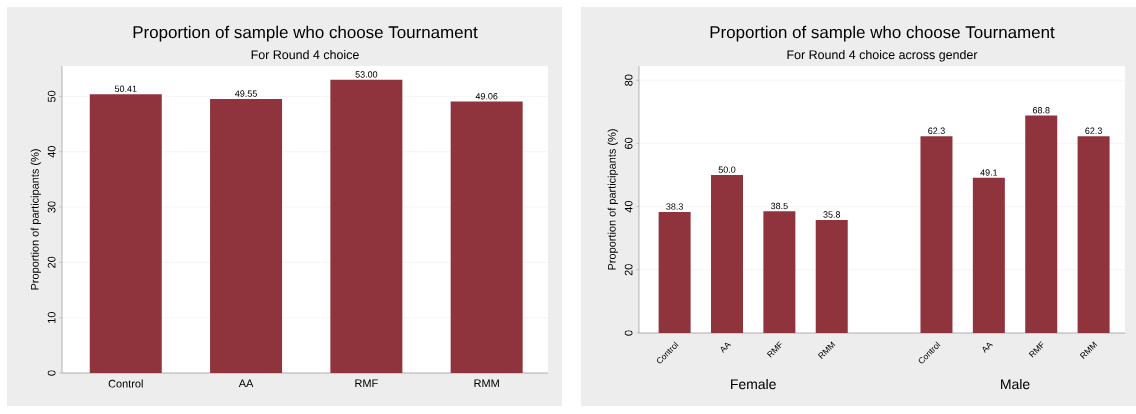 The width and height of the screenshot is (1136, 414). What do you see at coordinates (832, 214) in the screenshot?
I see `data-label: 35.8` at bounding box center [832, 214].